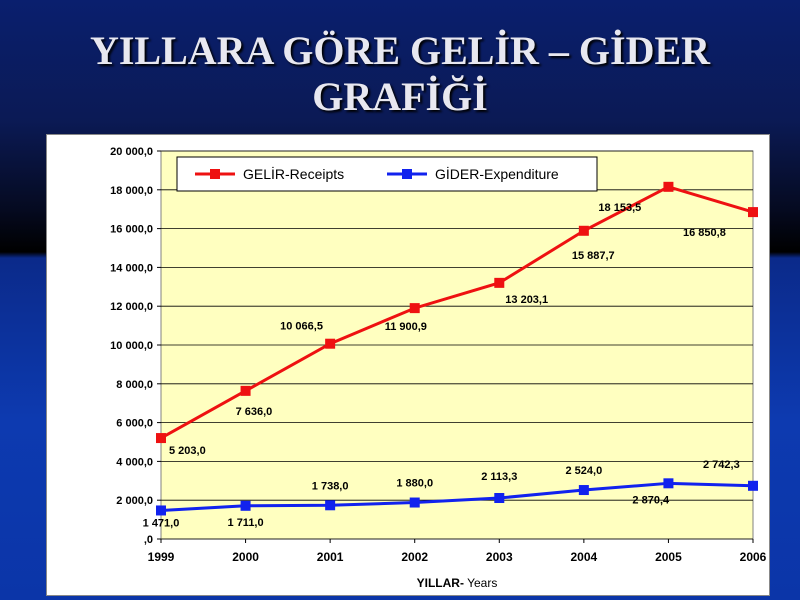  Describe the element at coordinates (619, 208) in the screenshot. I see `data-label: 18 153,5` at that location.